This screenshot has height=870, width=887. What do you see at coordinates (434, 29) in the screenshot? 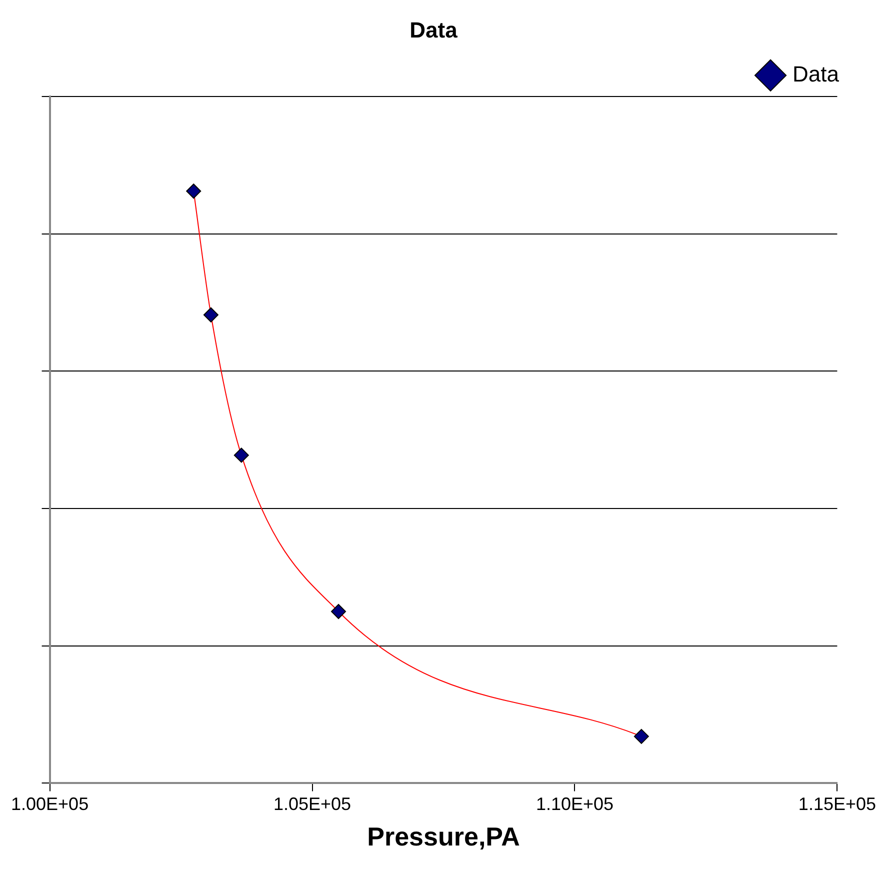
I see `chart-title: Data` at bounding box center [434, 29].